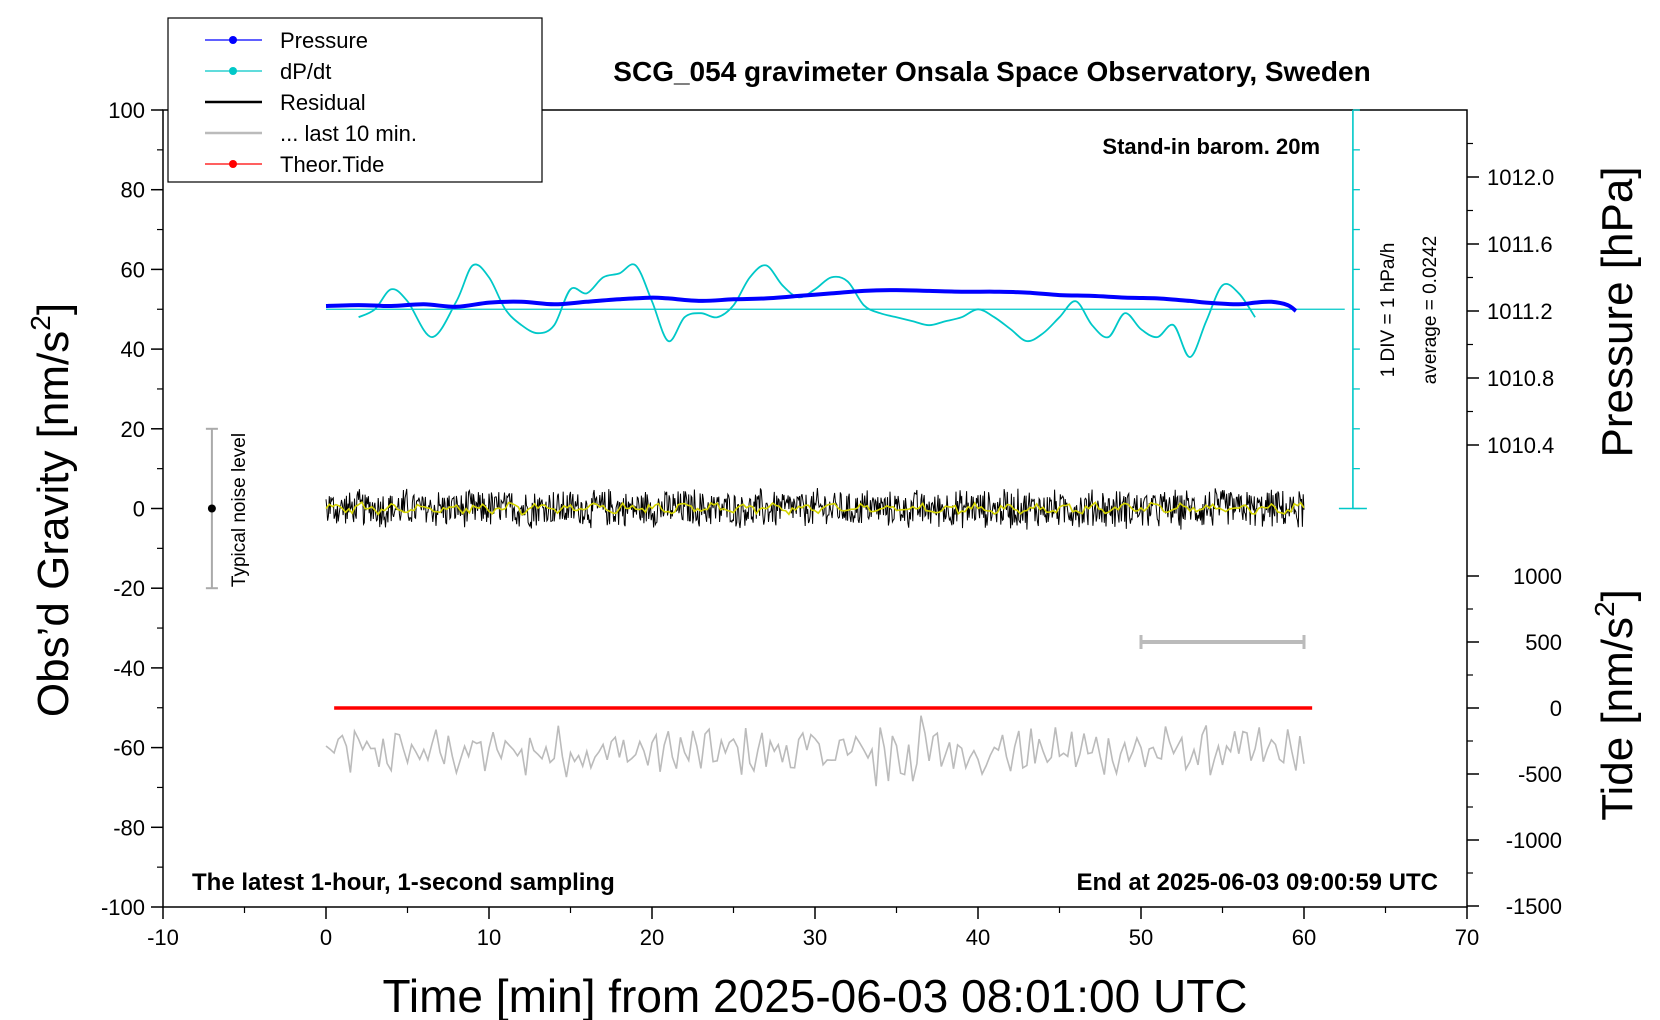 The height and width of the screenshot is (1020, 1660). I want to click on y-tick-label-gravity: 80, so click(133, 190).